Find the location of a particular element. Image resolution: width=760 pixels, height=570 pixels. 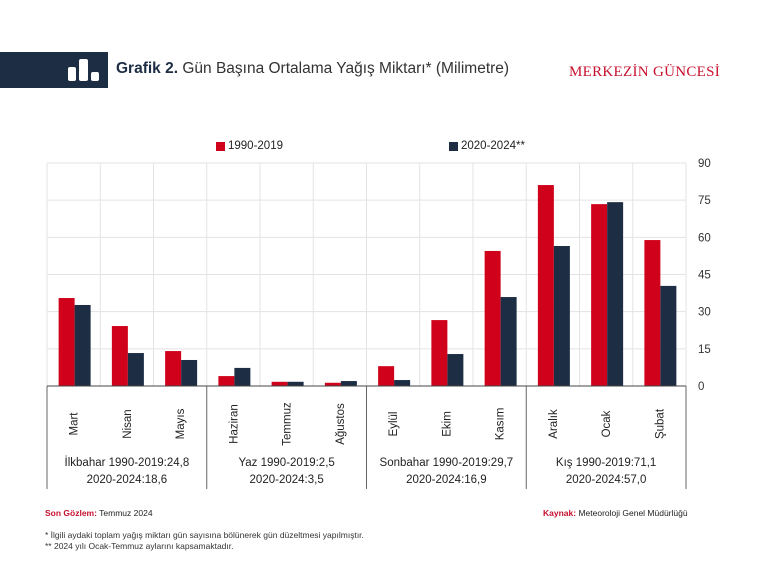

last-observation: Son Gözlem: Temmuz 2024 is located at coordinates (99, 513).